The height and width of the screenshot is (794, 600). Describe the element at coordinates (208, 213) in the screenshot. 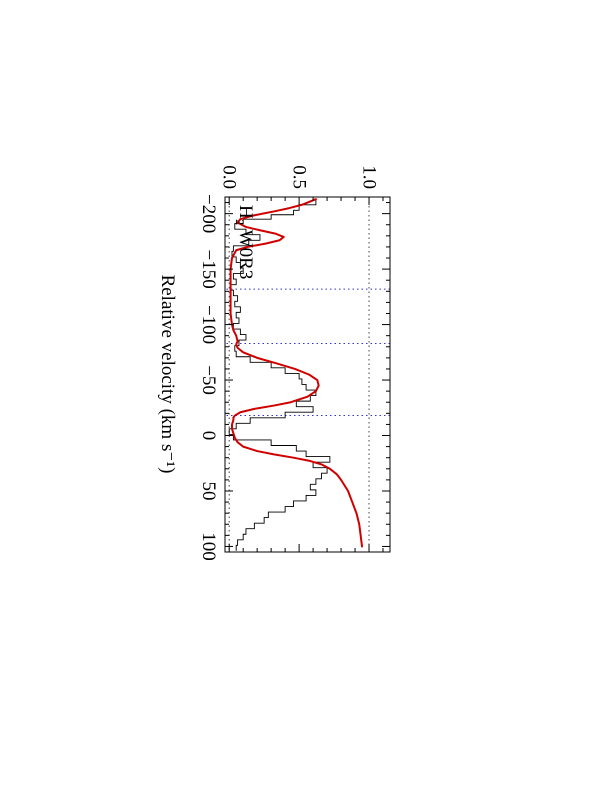

I see `x-tick-label: −200` at that location.